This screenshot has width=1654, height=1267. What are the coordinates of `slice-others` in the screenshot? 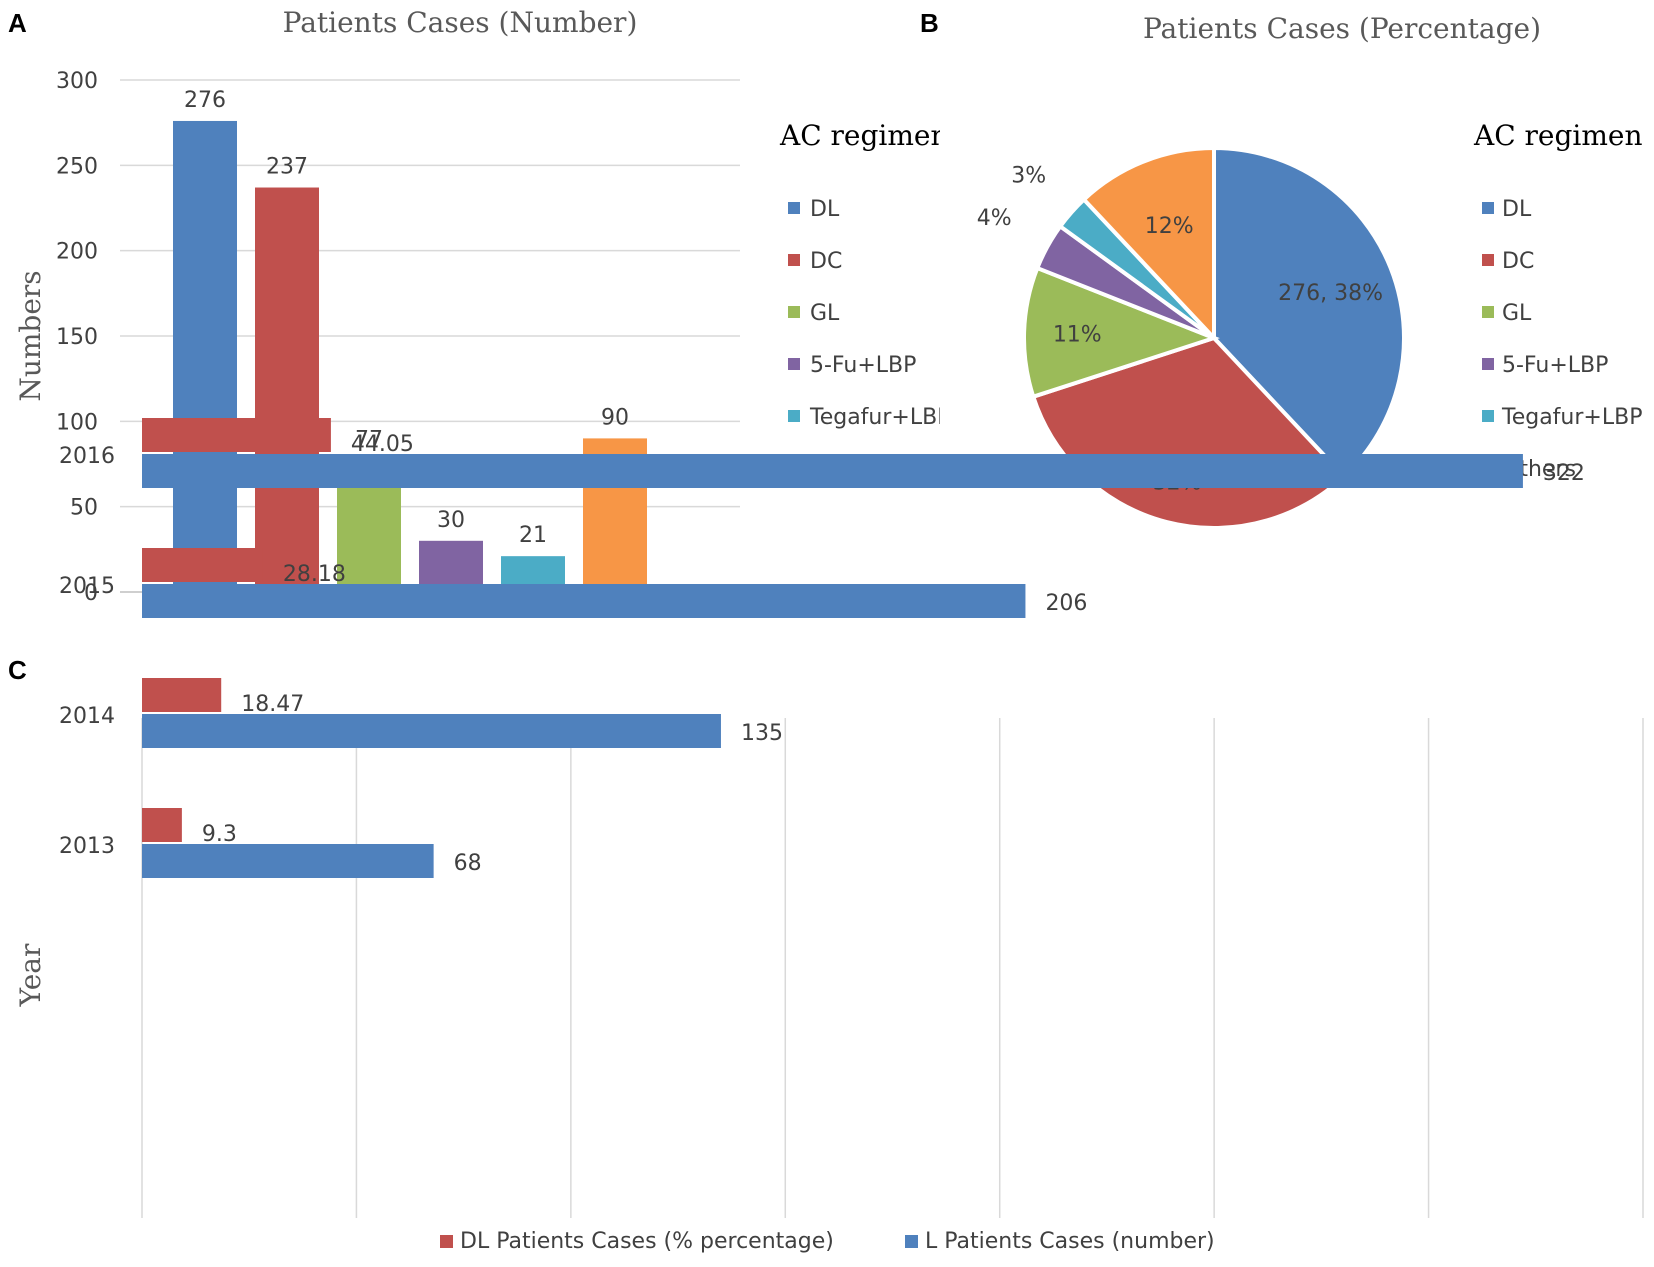 It's located at (1148, 244).